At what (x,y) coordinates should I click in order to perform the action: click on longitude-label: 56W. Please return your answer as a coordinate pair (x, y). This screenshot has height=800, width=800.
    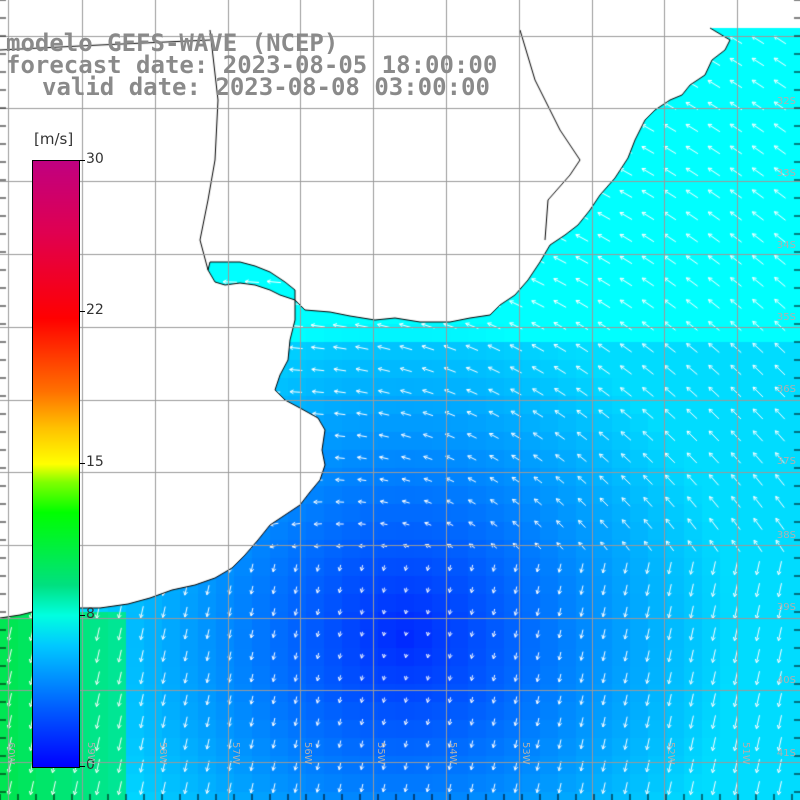
    Looking at the image, I should click on (307, 753).